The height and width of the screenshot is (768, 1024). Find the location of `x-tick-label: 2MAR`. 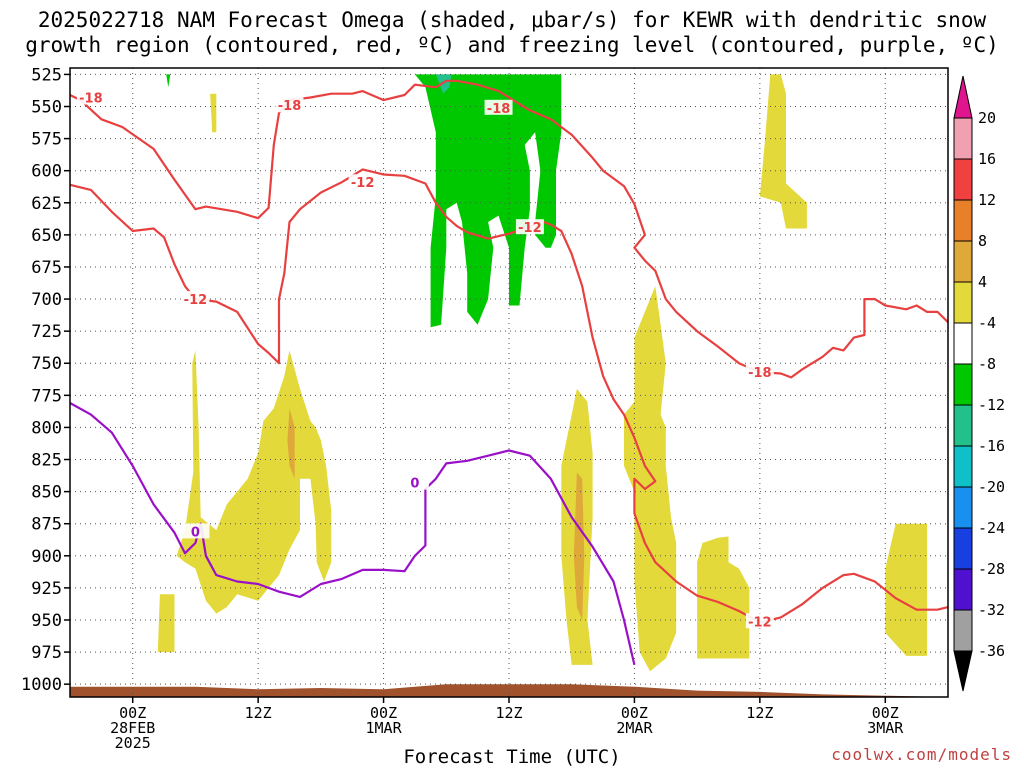

x-tick-label: 2MAR is located at coordinates (634, 728).